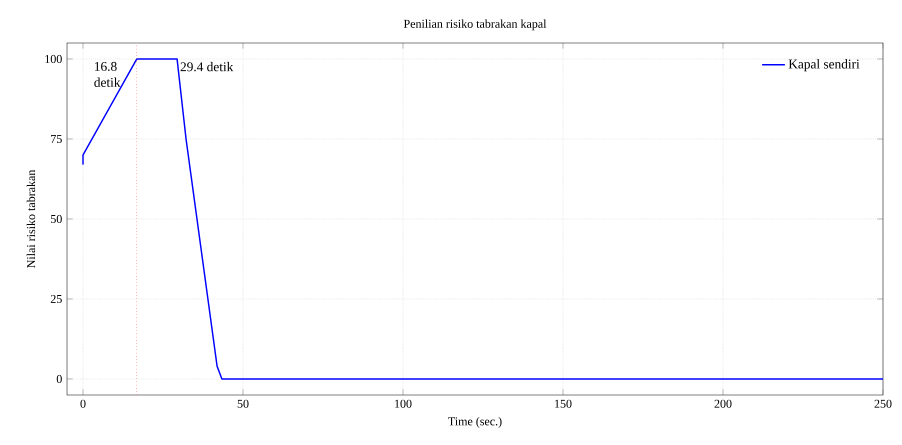 This screenshot has width=902, height=445. I want to click on x-tick-label: 100, so click(403, 404).